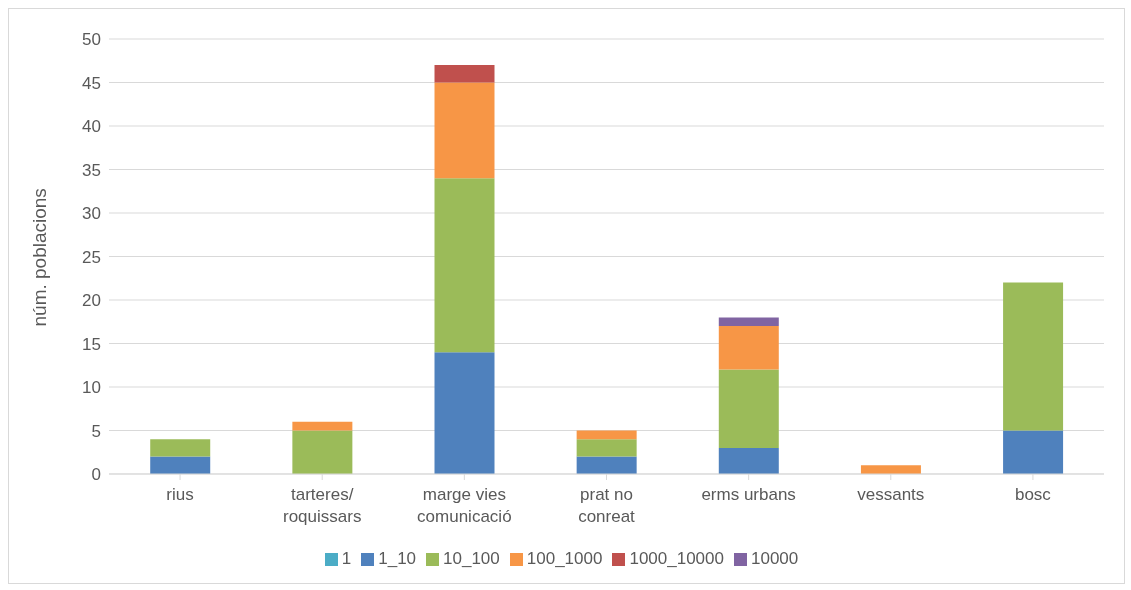 The image size is (1131, 590). I want to click on y-tick-label: 45, so click(91, 83).